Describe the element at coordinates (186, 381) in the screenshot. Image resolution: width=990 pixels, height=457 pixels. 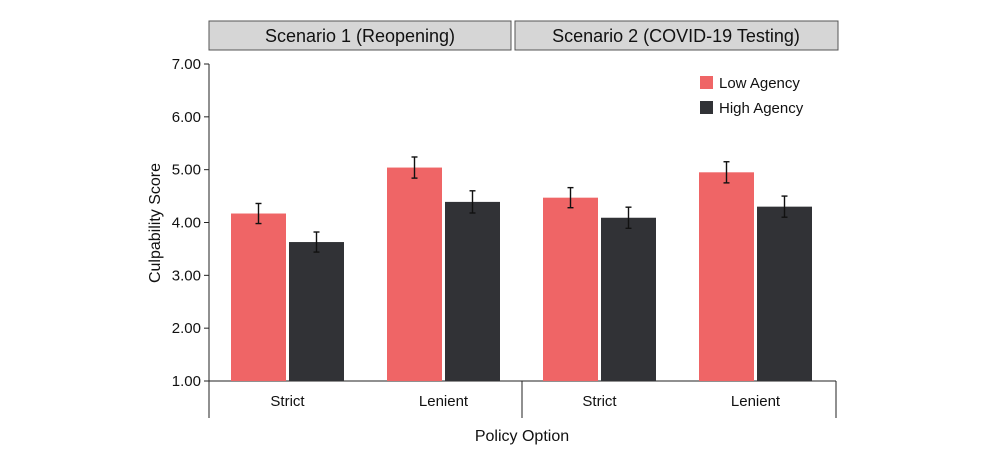
I see `y-tick-label: 1.00` at that location.